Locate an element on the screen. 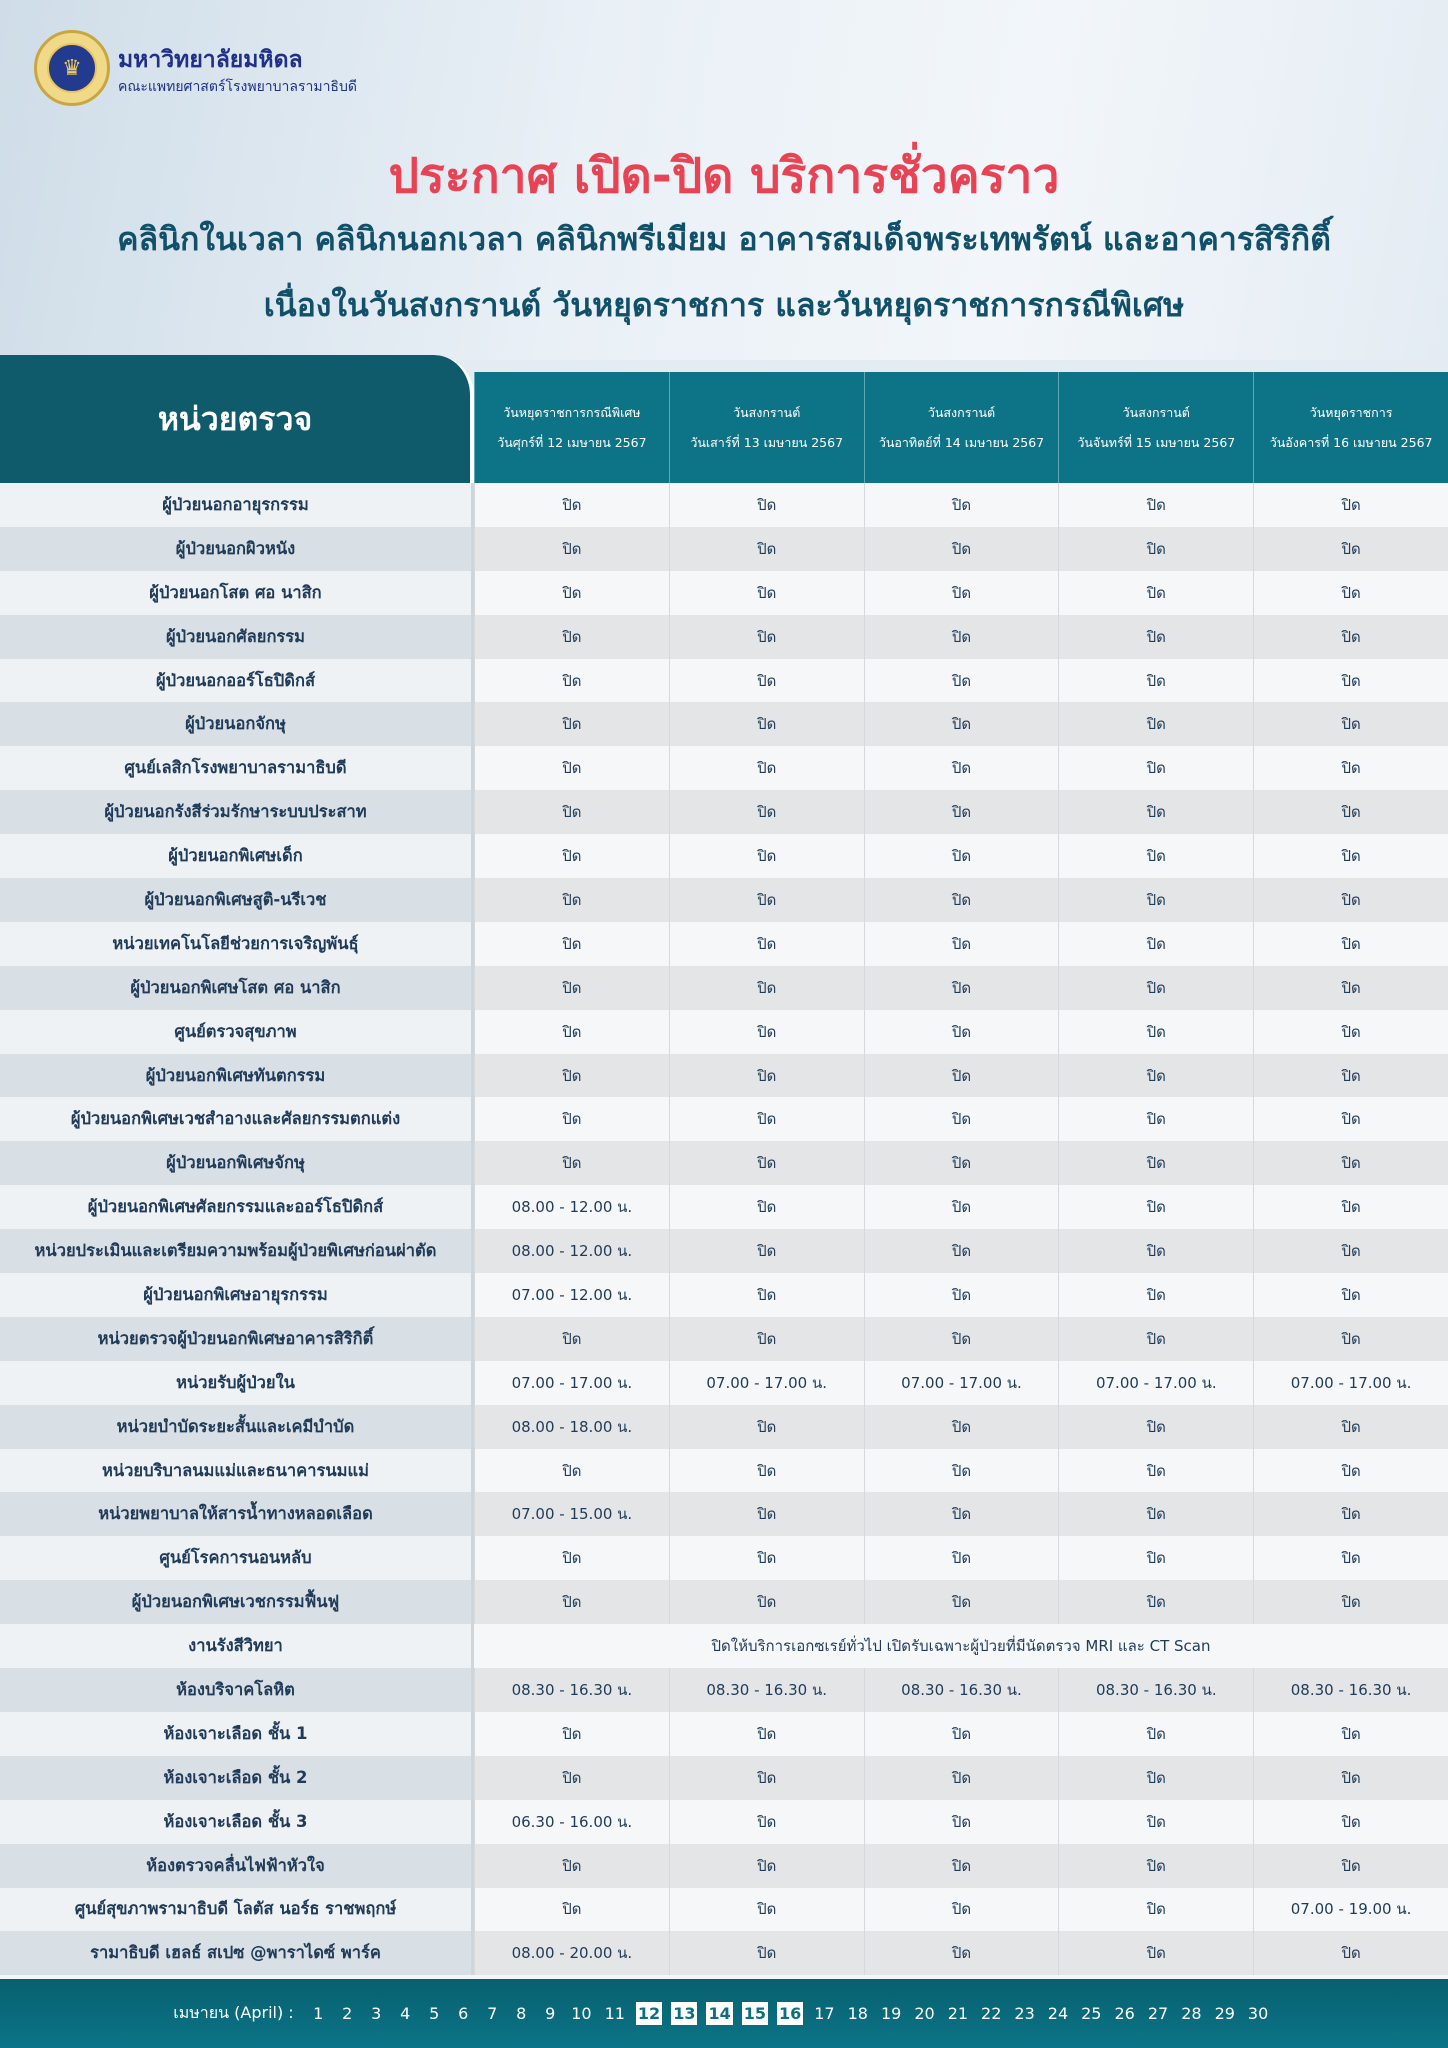 This screenshot has height=2048, width=1448. mahidol-university-logo: ♛ is located at coordinates (72, 68).